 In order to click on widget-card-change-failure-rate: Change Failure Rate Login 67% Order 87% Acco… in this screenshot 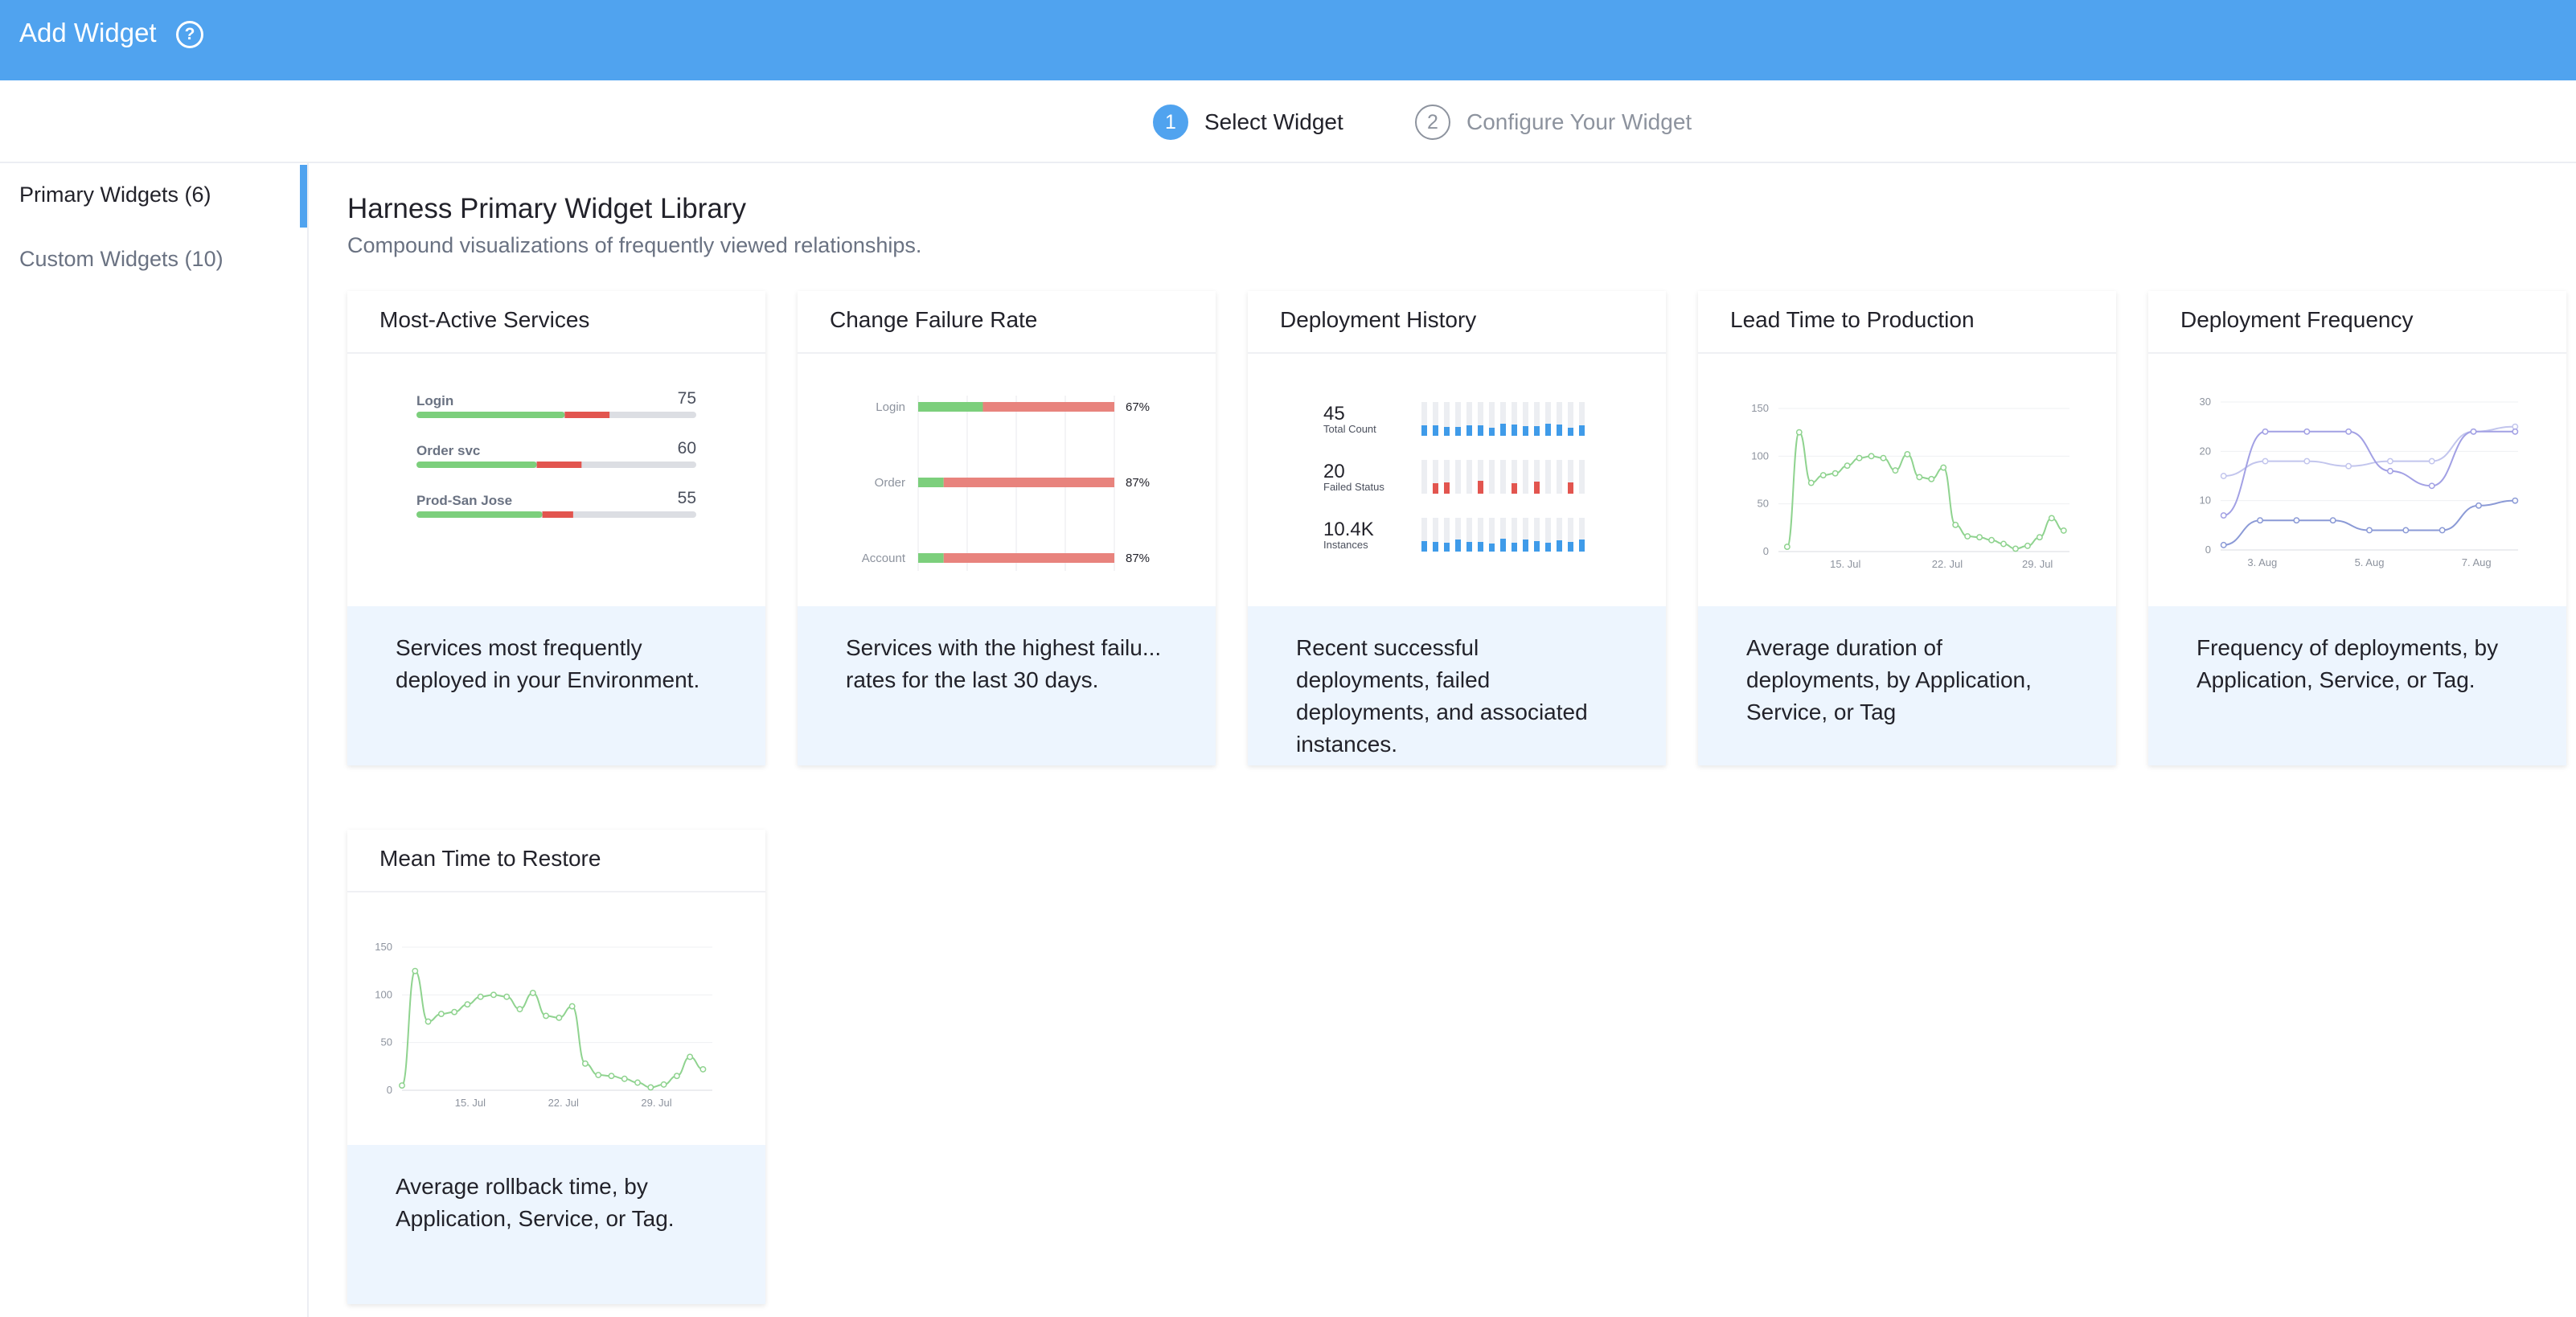, I will do `click(1007, 528)`.